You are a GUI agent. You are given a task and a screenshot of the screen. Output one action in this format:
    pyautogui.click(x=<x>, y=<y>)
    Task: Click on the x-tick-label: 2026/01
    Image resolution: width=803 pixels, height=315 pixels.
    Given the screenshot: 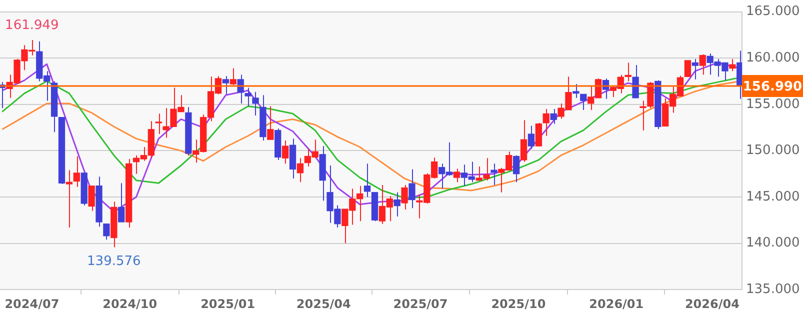 What is the action you would take?
    pyautogui.click(x=616, y=303)
    